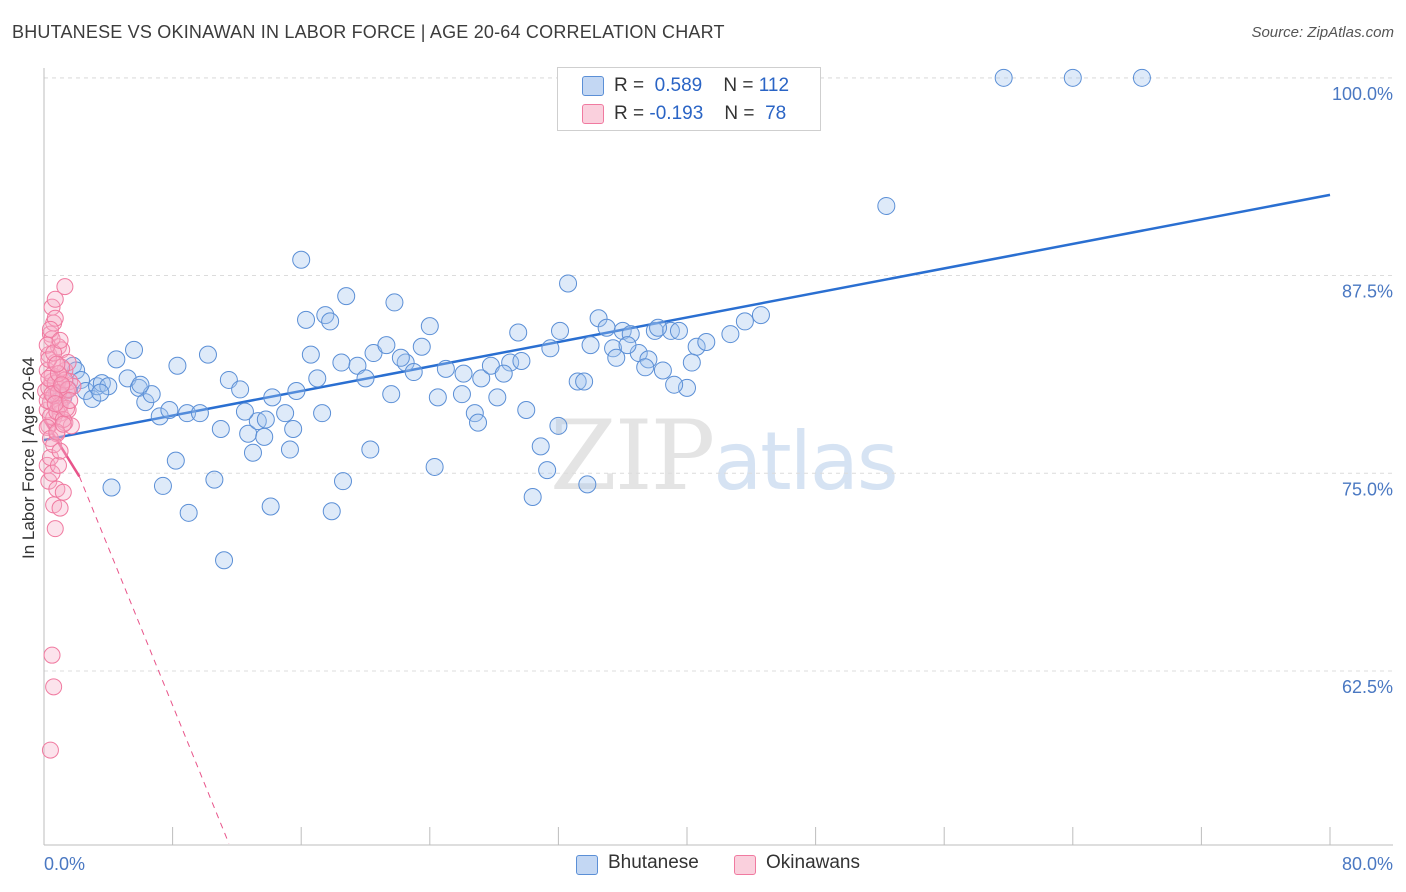 Image resolution: width=1406 pixels, height=892 pixels. I want to click on okinawans-swatch, so click(593, 114).